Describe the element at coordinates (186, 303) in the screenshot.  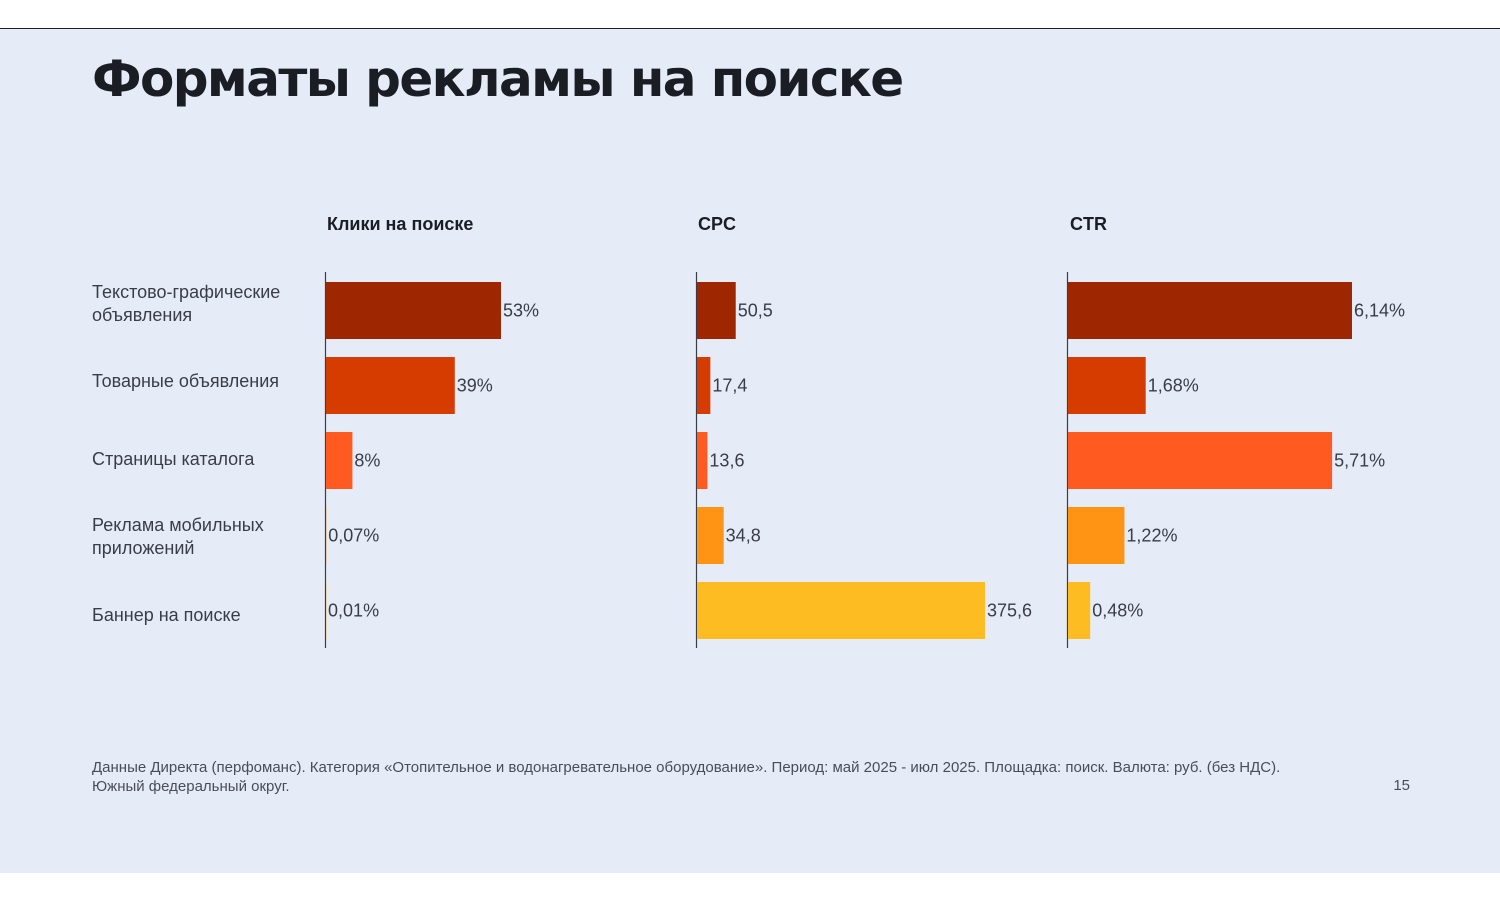
I see `category-label-text-graphic: Текстово-графические объявления` at that location.